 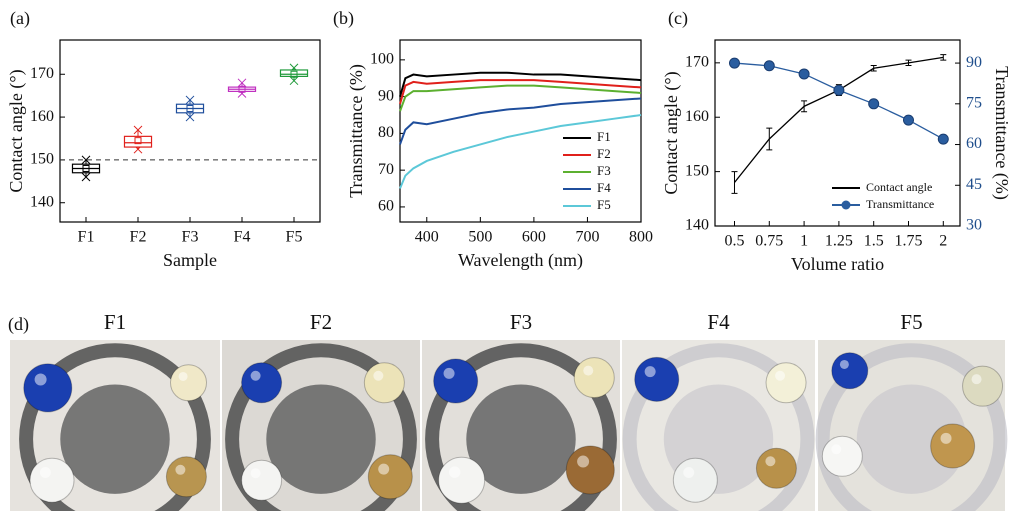 I want to click on x-axis-label: Wavelength (nm), so click(x=520, y=260).